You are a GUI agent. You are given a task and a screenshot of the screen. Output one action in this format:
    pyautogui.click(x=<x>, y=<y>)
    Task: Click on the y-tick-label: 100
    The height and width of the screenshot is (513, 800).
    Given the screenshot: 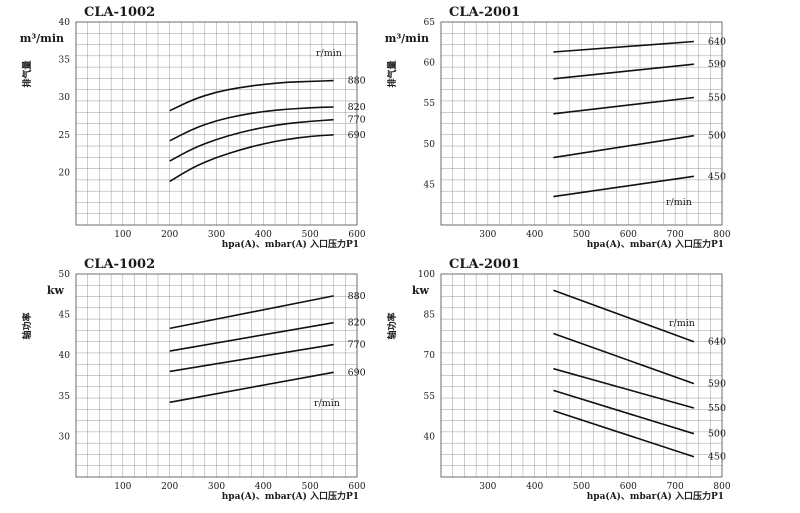 What is the action you would take?
    pyautogui.click(x=426, y=275)
    